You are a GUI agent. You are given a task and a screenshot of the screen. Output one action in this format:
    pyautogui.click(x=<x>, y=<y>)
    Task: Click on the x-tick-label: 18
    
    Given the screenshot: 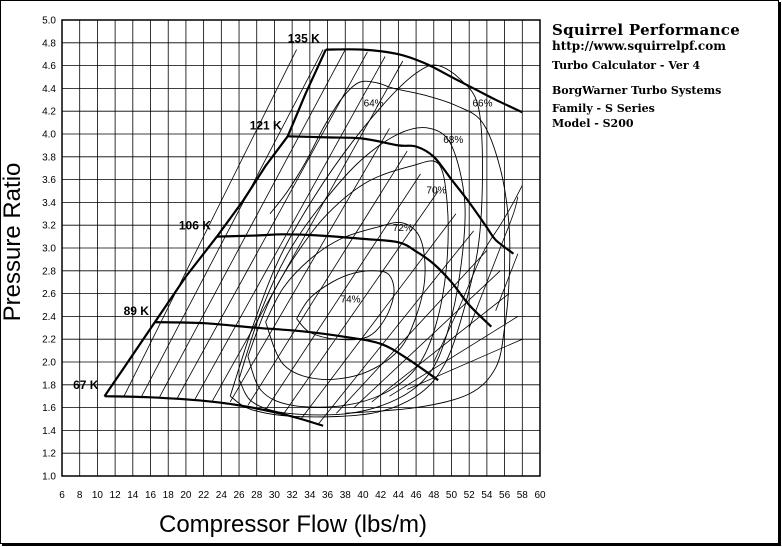 What is the action you would take?
    pyautogui.click(x=169, y=495)
    